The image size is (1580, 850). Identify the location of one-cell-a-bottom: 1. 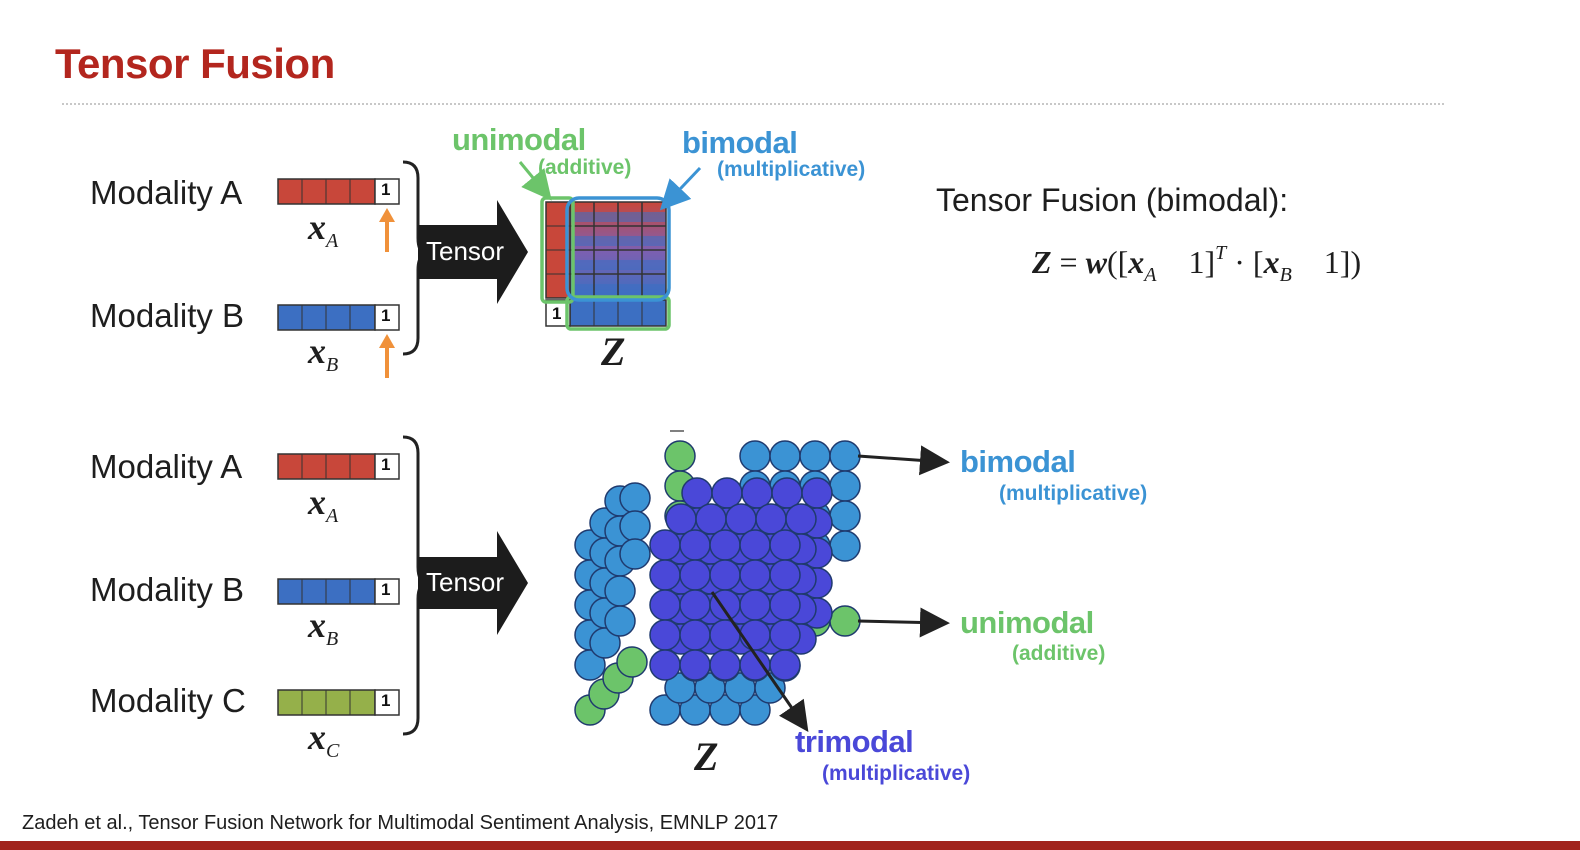
(386, 464).